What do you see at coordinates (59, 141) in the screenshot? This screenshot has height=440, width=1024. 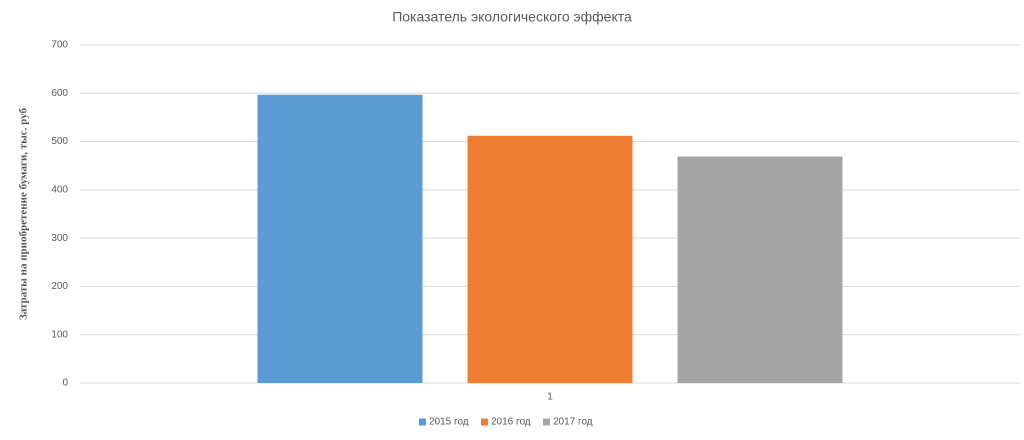 I see `y-tick-label: 500` at bounding box center [59, 141].